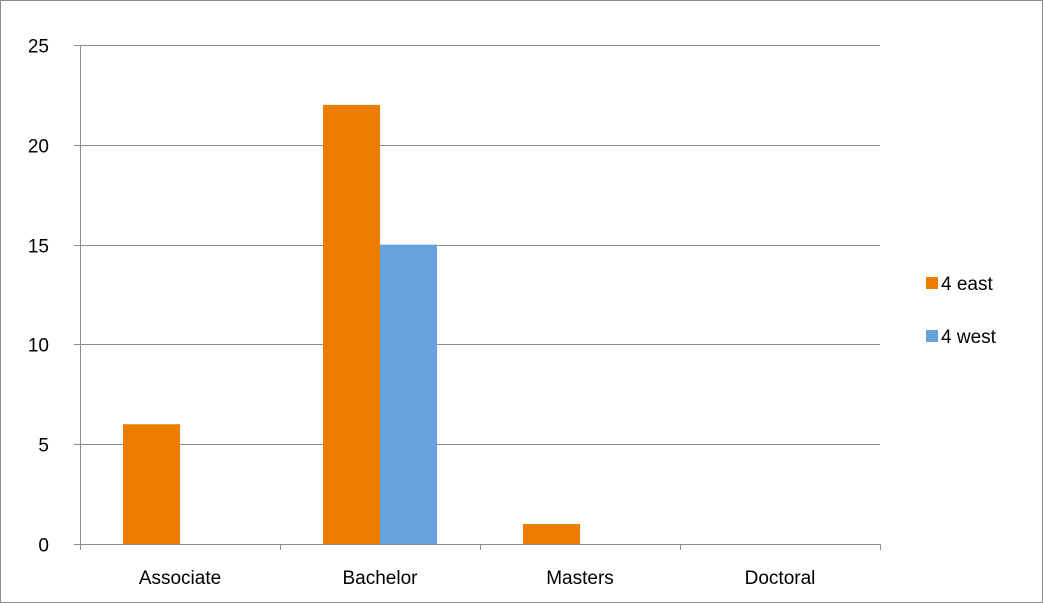 The image size is (1043, 603). Describe the element at coordinates (932, 283) in the screenshot. I see `legend-swatch-4-east` at that location.